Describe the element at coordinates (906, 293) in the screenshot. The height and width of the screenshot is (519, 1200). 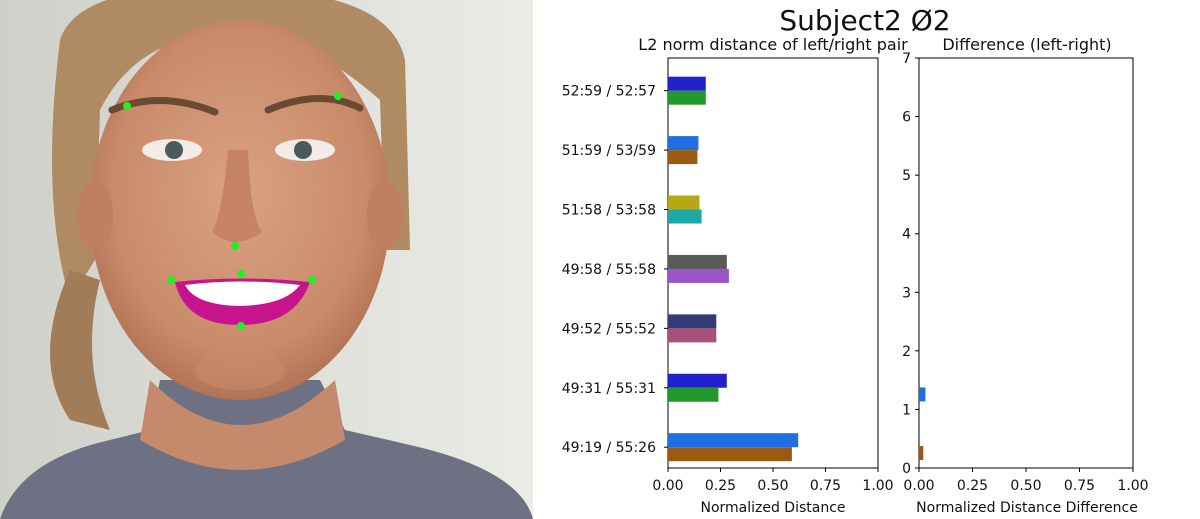
I see `right-y-tick-label-3: 3` at that location.